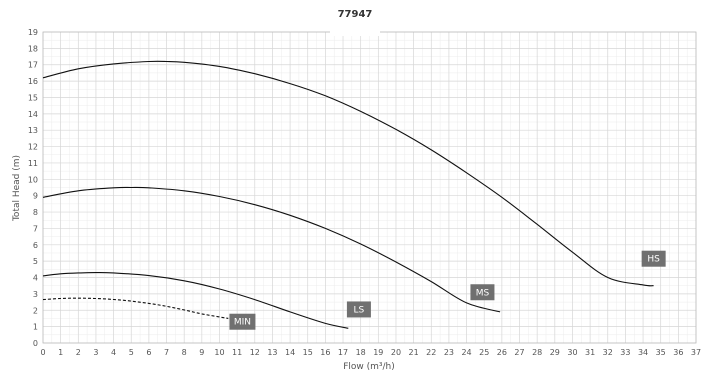 The image size is (710, 371). Describe the element at coordinates (201, 352) in the screenshot. I see `x-tick-label: 9` at that location.